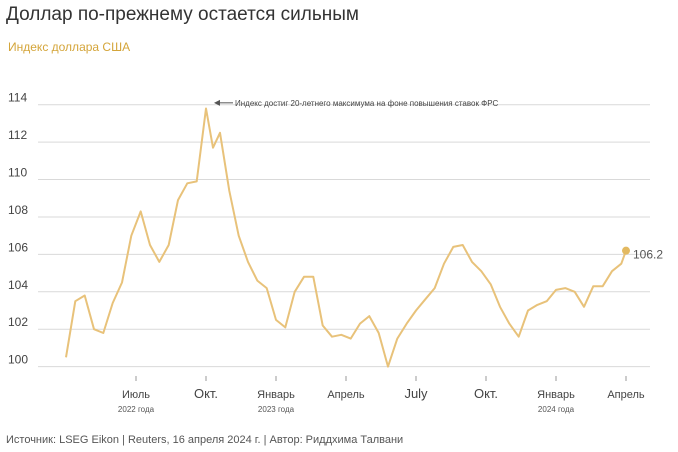  What do you see at coordinates (648, 255) in the screenshot?
I see `last-value-label: 106.2` at bounding box center [648, 255].